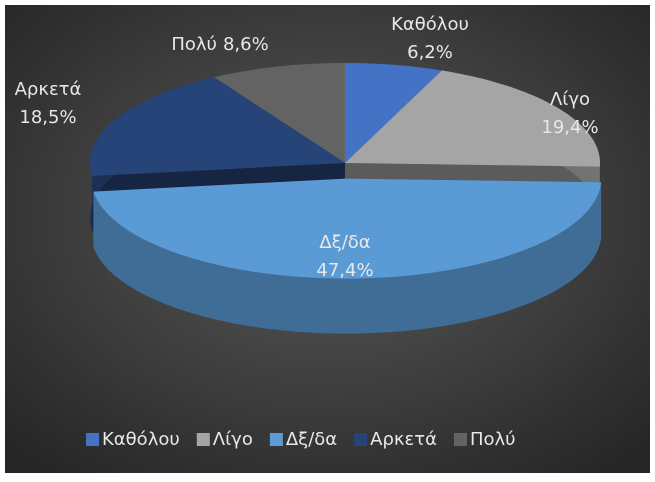 This screenshot has height=482, width=655. I want to click on data-label-value: 47,4%, so click(344, 270).